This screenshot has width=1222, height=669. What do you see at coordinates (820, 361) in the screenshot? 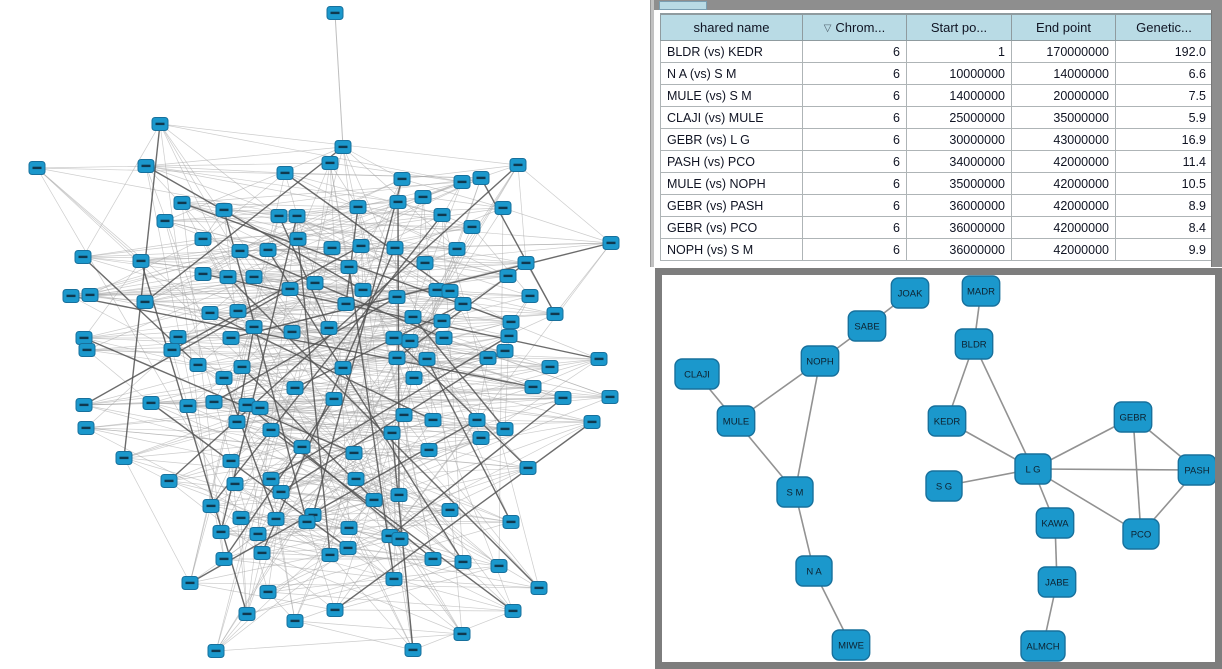
I see `subnetwork-node-noph: NOPH` at bounding box center [820, 361].